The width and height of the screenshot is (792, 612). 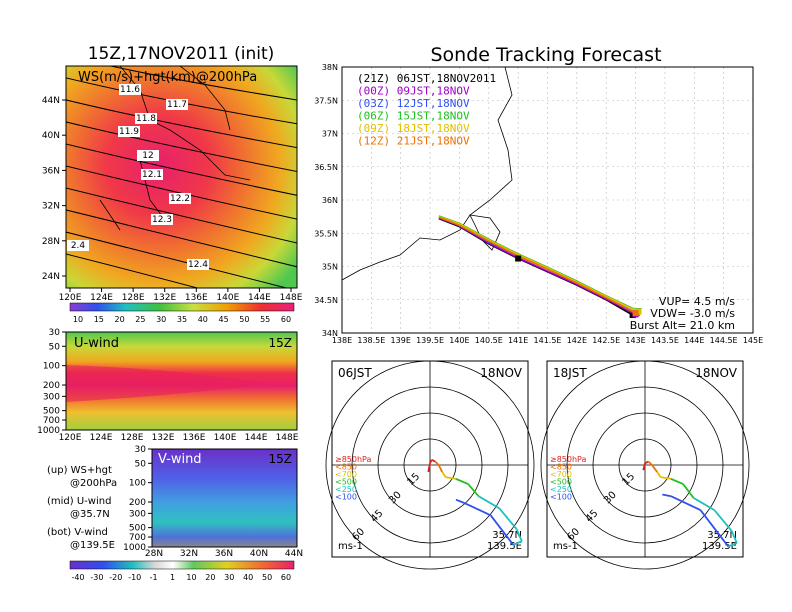 I want to click on u-x-tick-label: 140E, so click(x=225, y=438).